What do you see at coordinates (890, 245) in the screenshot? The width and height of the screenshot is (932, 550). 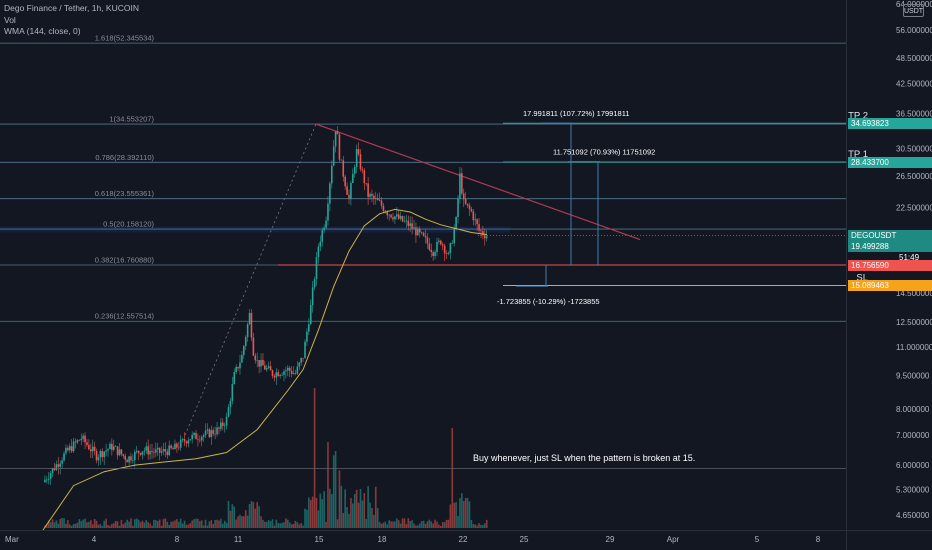 I see `last-price-tag: DEGOUSDT 19.499288 51:49` at bounding box center [890, 245].